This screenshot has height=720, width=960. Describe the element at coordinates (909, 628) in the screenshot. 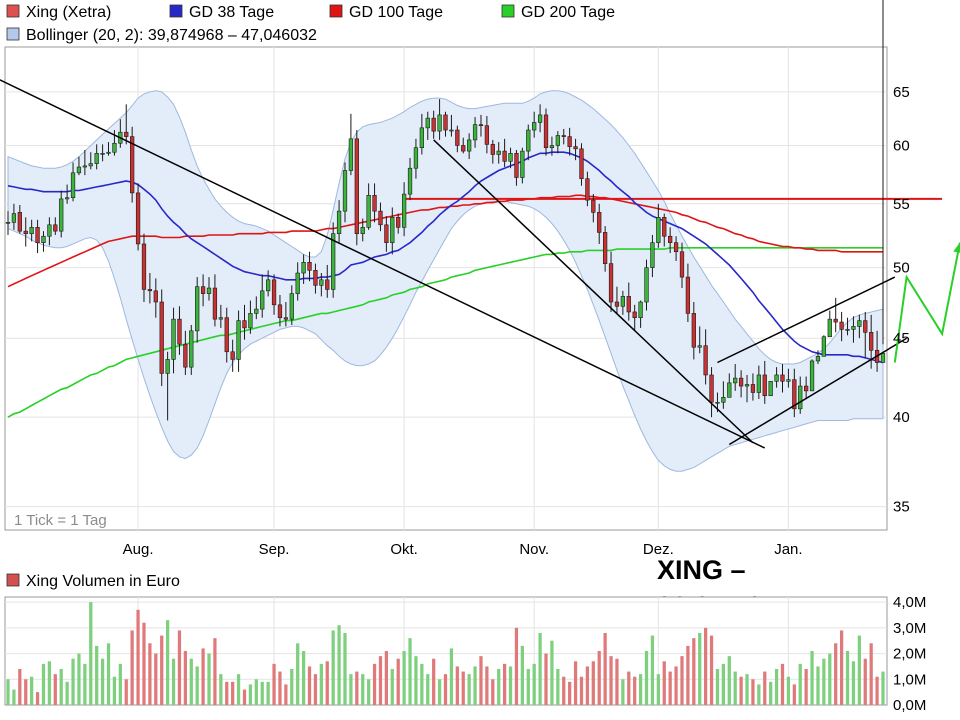

I see `volume-tick-label: 3,0M` at that location.